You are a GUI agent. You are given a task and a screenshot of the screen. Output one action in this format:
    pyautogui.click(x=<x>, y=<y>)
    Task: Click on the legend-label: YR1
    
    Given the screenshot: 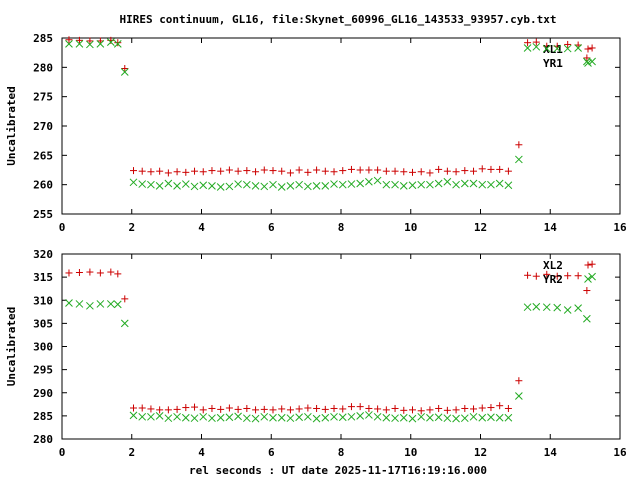 What is the action you would take?
    pyautogui.click(x=553, y=63)
    